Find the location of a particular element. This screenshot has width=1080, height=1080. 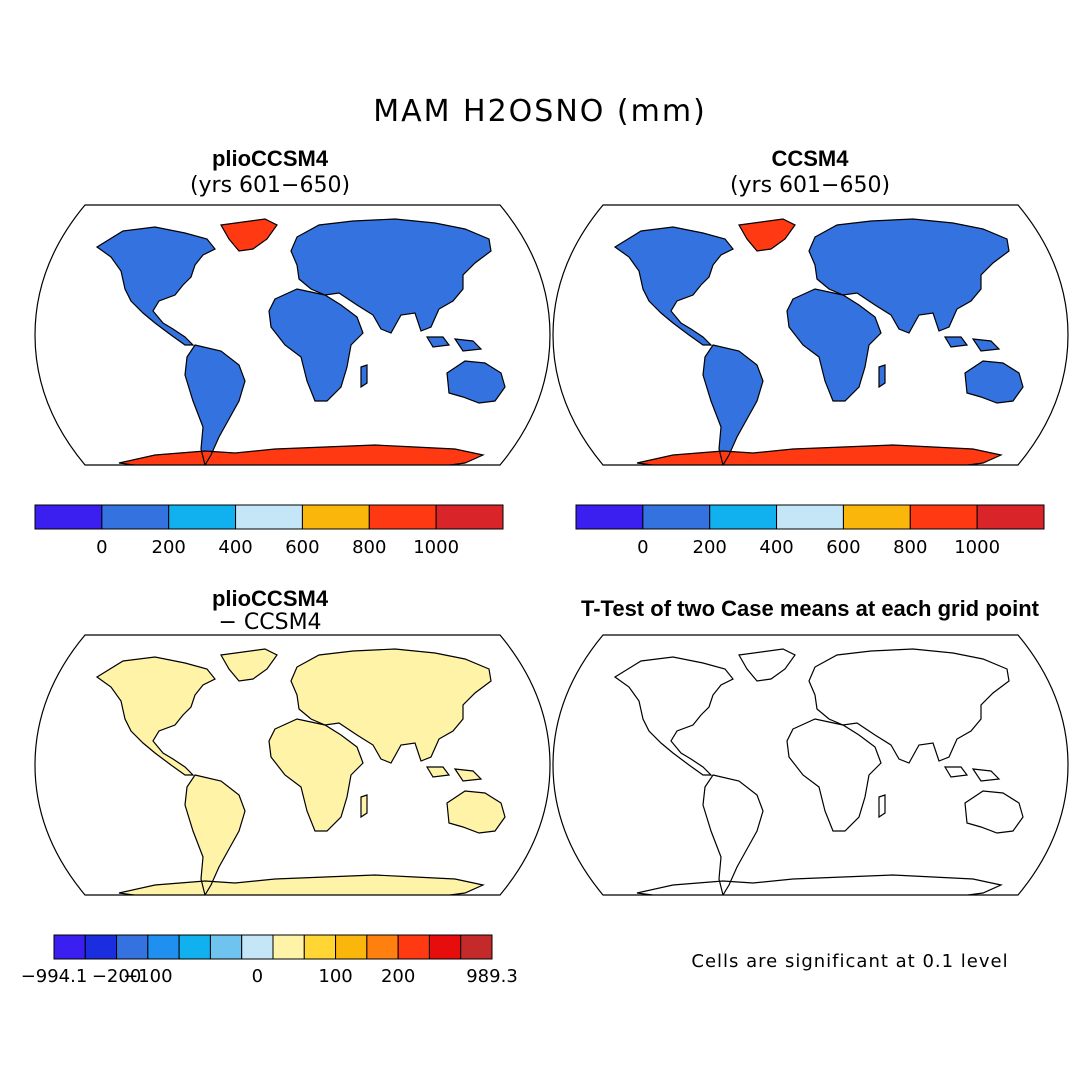

colorbar-tick-label: 0 is located at coordinates (642, 547).